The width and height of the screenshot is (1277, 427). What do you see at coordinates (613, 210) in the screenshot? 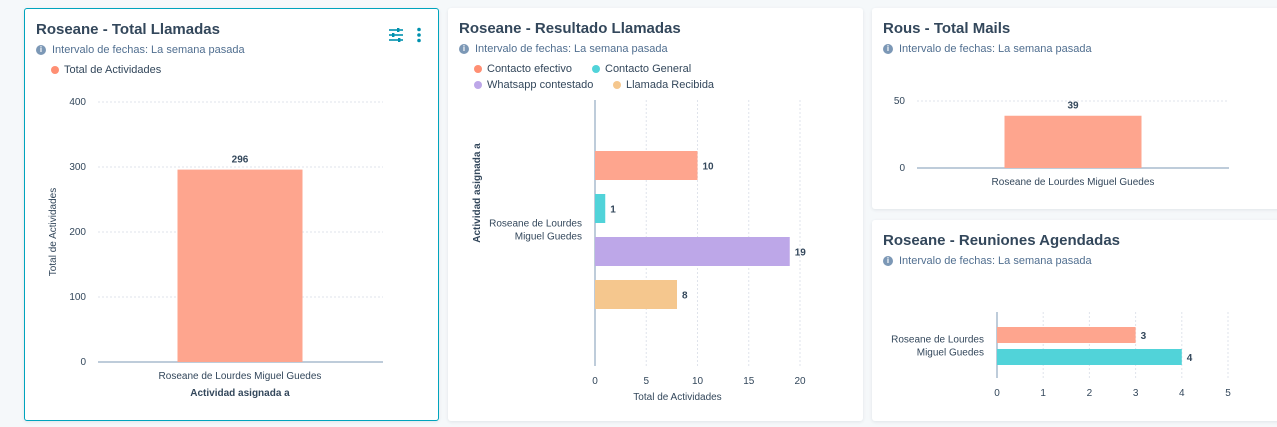
I see `bar-value-label: 1` at bounding box center [613, 210].